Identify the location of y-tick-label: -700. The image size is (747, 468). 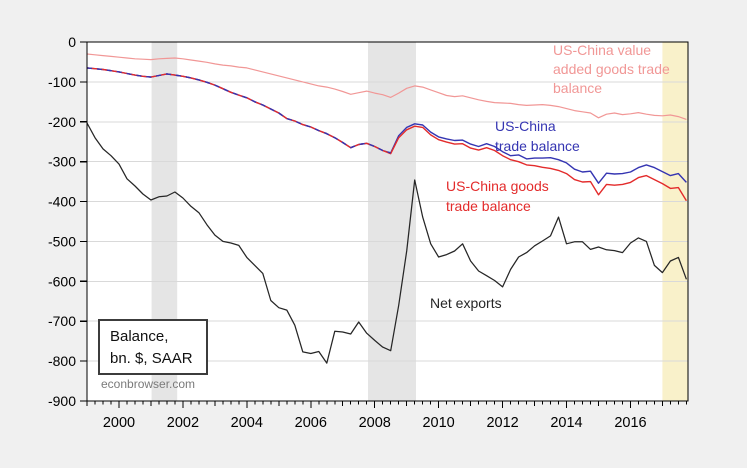
(62, 321).